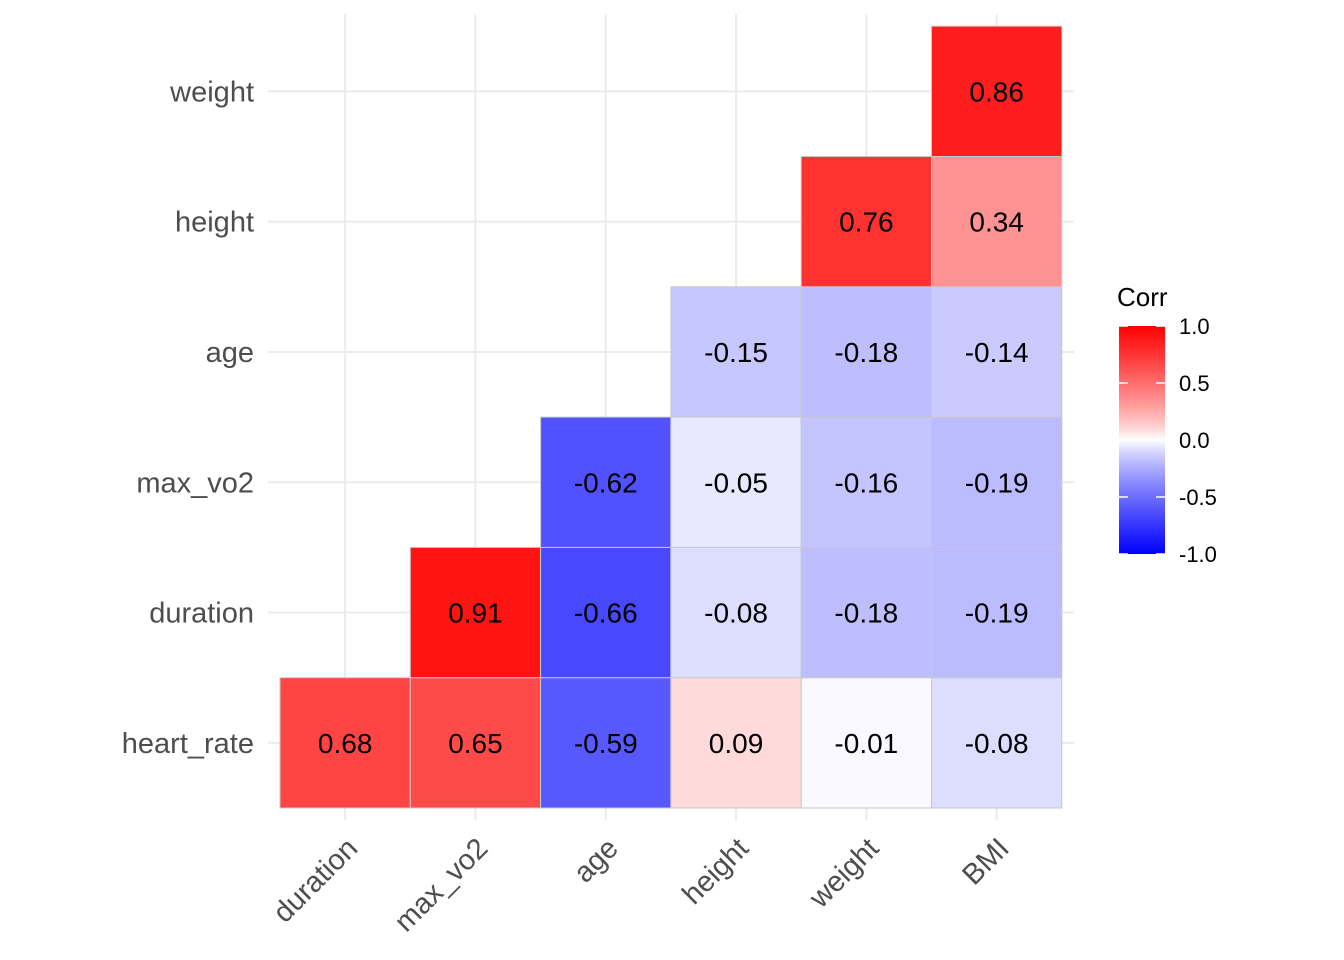  What do you see at coordinates (606, 743) in the screenshot?
I see `cell-value-label: -0.59` at bounding box center [606, 743].